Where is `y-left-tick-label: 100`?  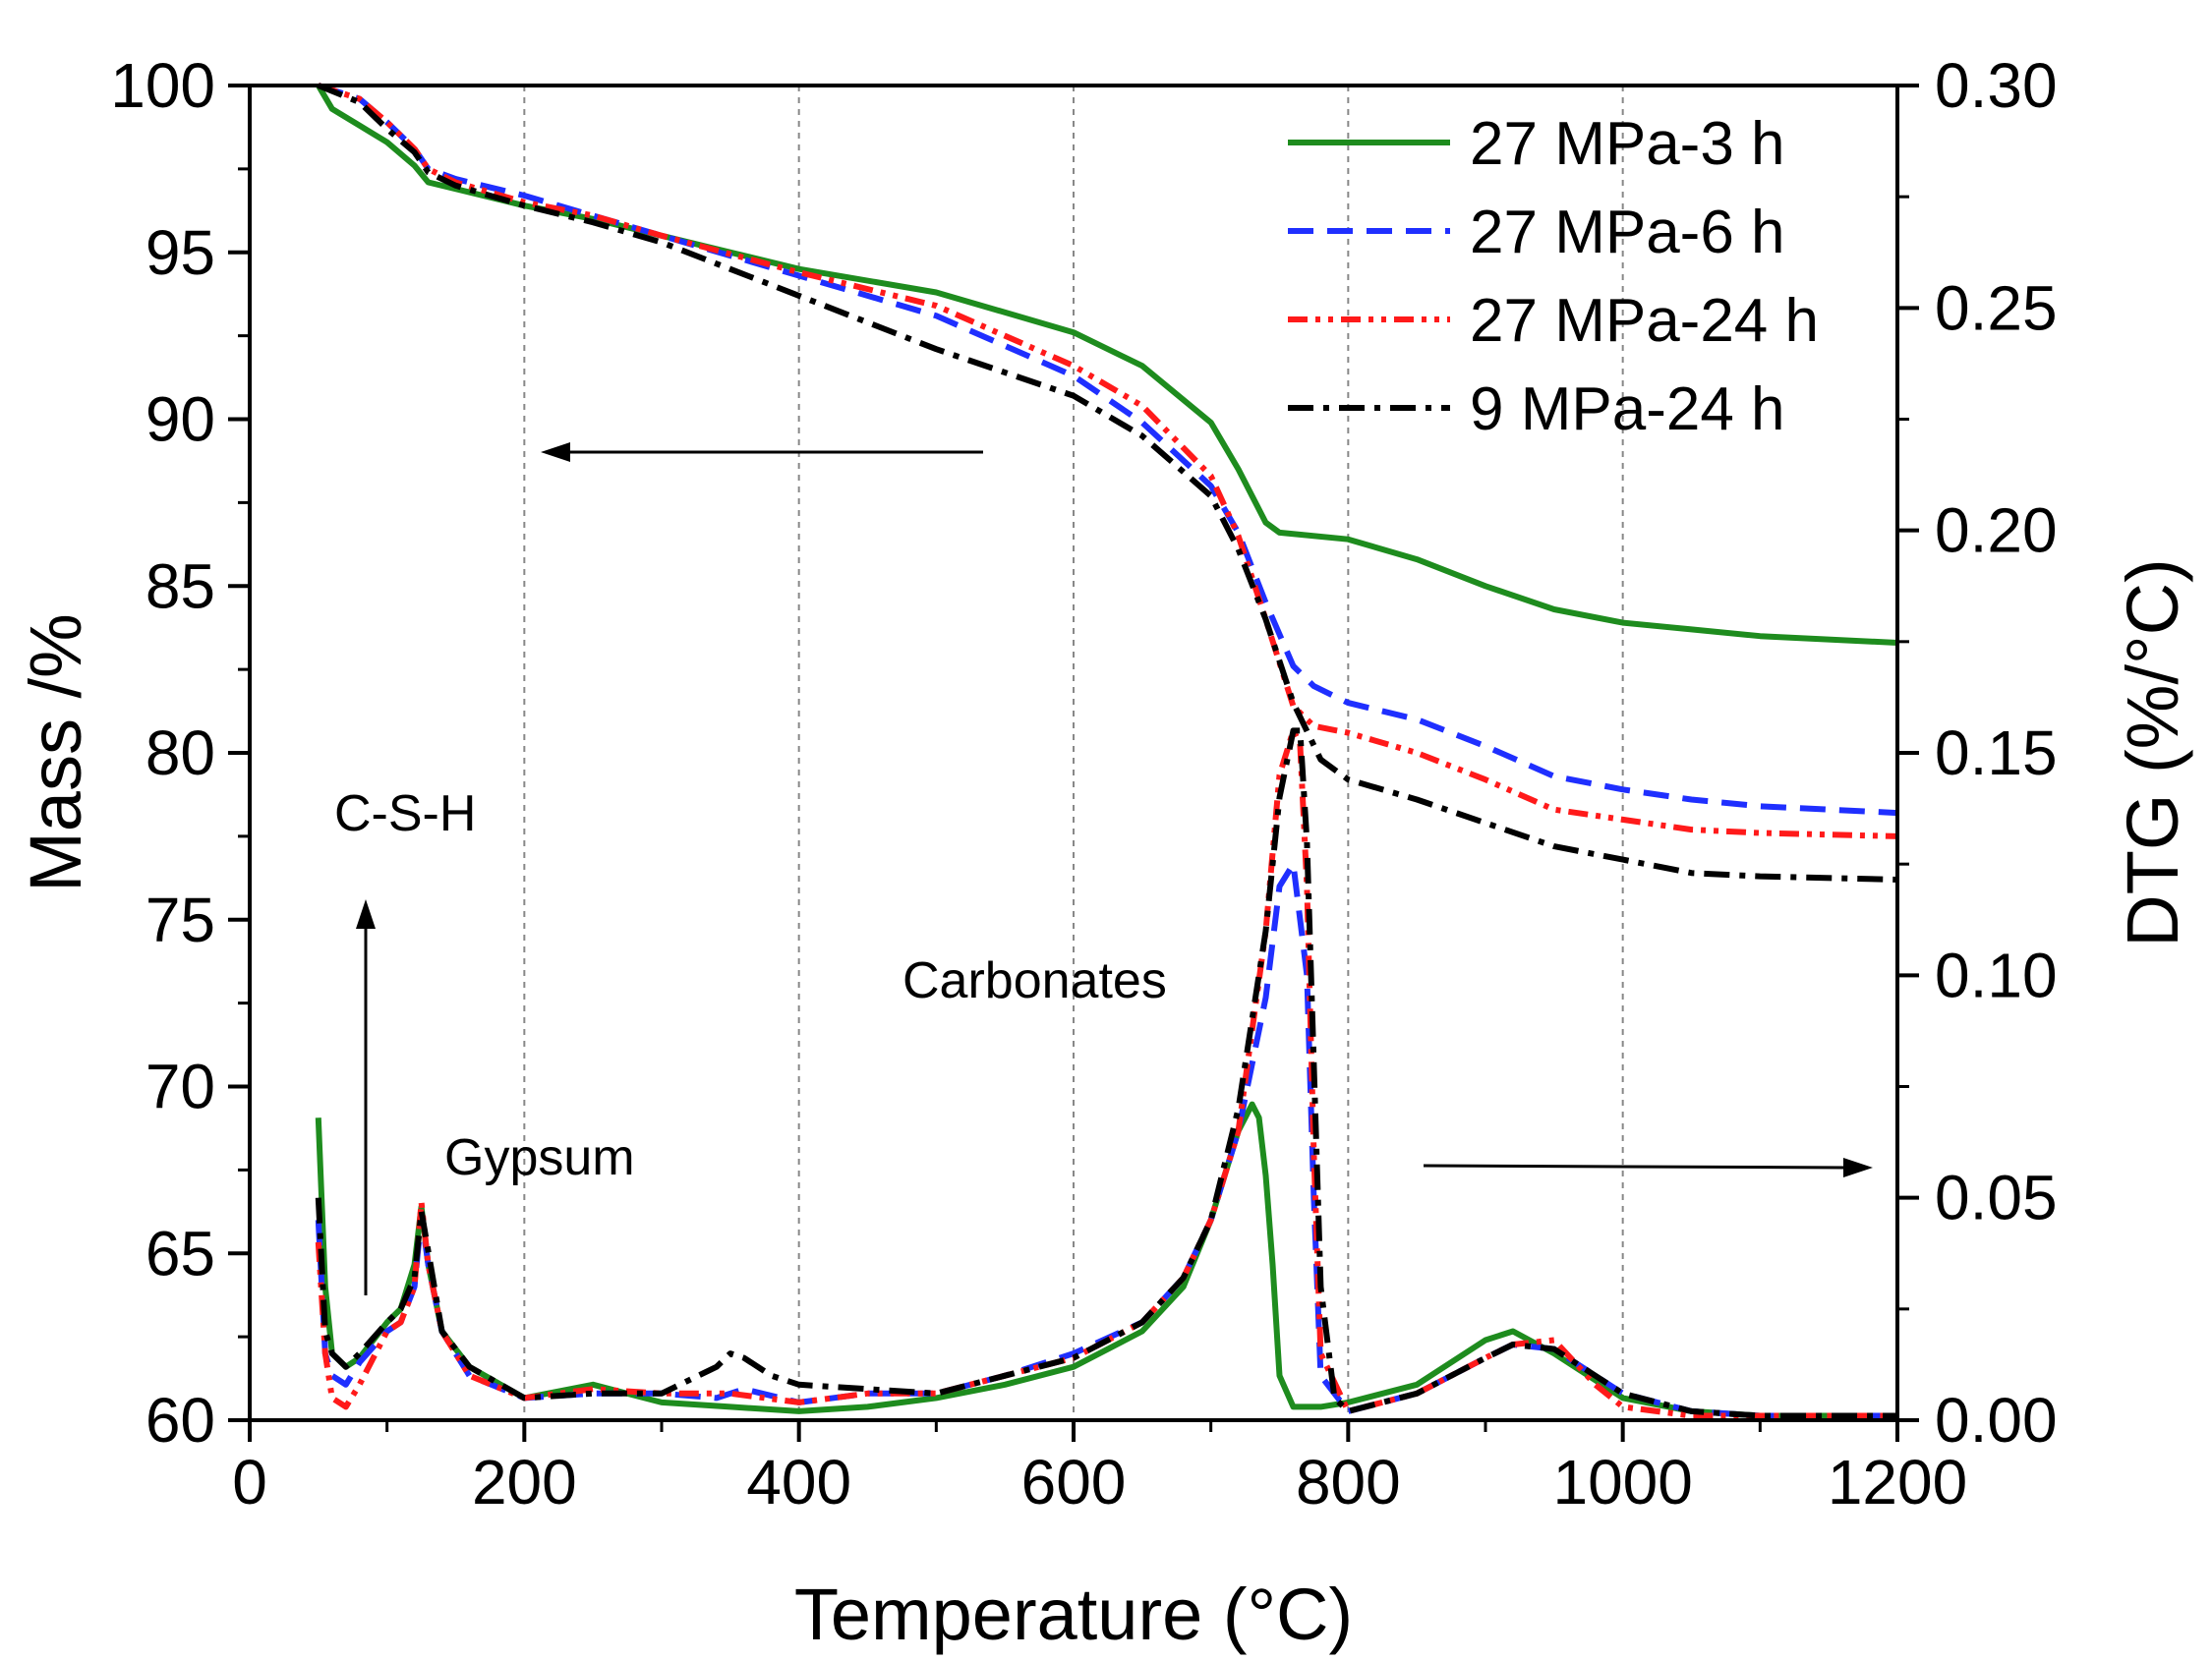
y-left-tick-label: 100 is located at coordinates (163, 85).